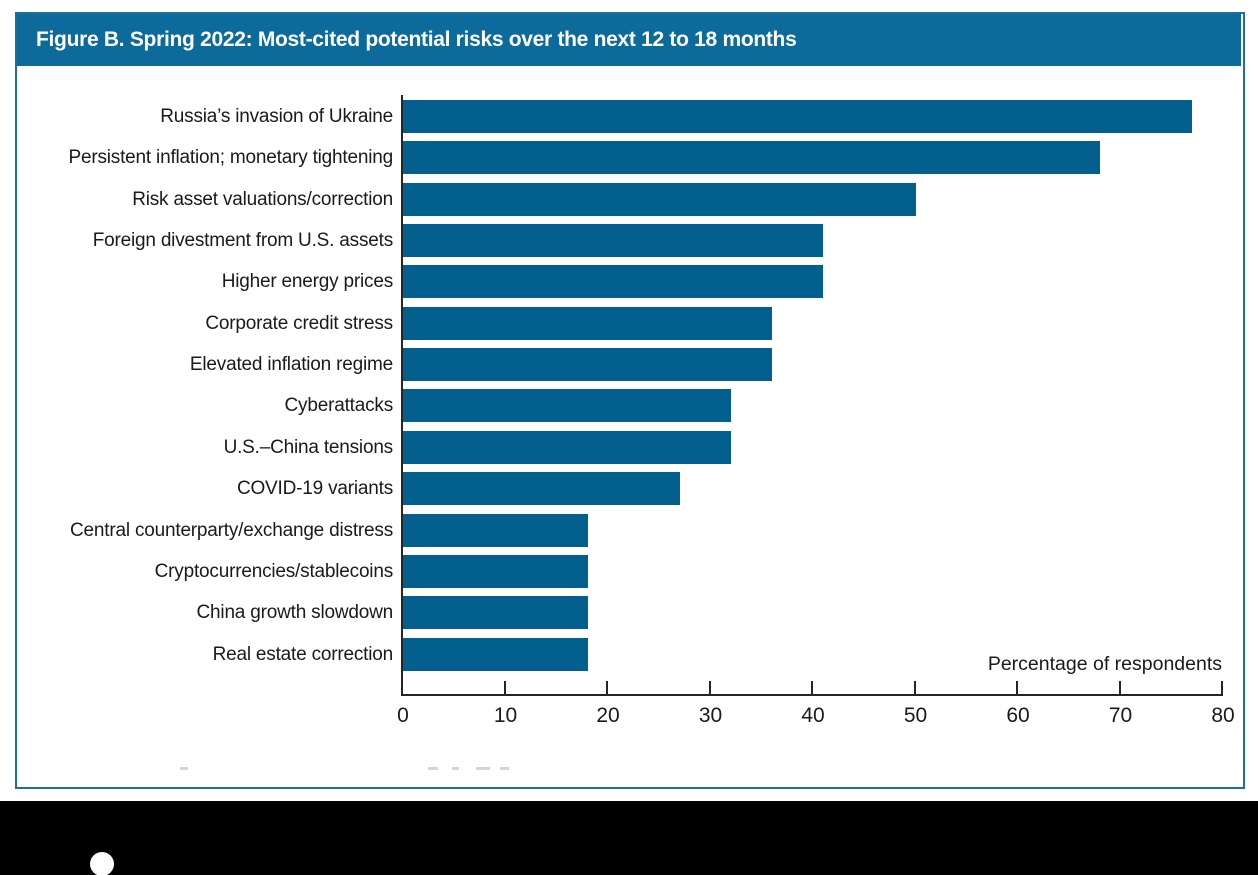  Describe the element at coordinates (242, 241) in the screenshot. I see `category-label: Foreign divestment from U.S. assets` at that location.